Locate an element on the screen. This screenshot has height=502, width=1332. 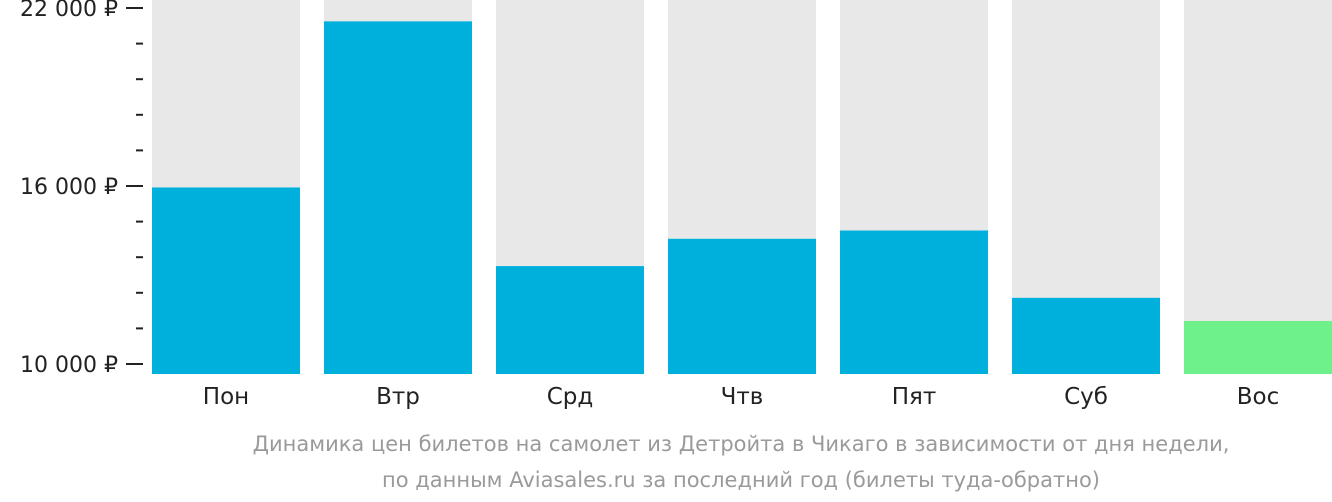
category-label-3: Срд is located at coordinates (570, 397).